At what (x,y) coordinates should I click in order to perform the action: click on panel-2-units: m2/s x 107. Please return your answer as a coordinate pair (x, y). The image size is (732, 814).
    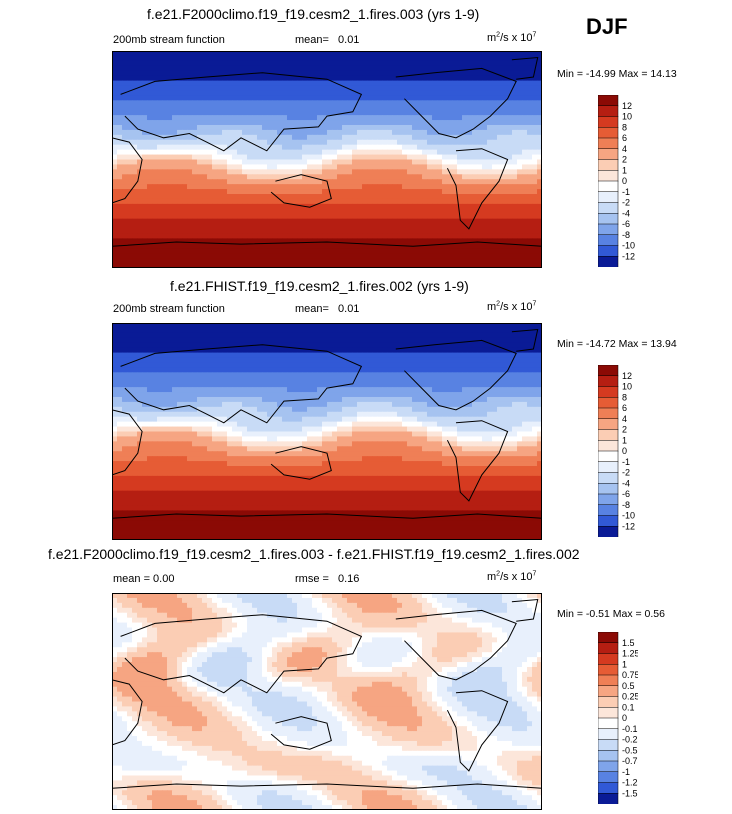
    Looking at the image, I should click on (511, 306).